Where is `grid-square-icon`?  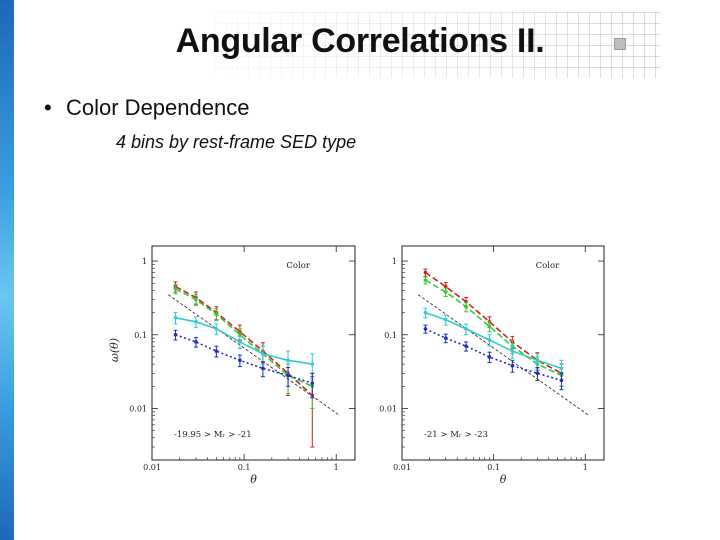
grid-square-icon is located at coordinates (620, 44).